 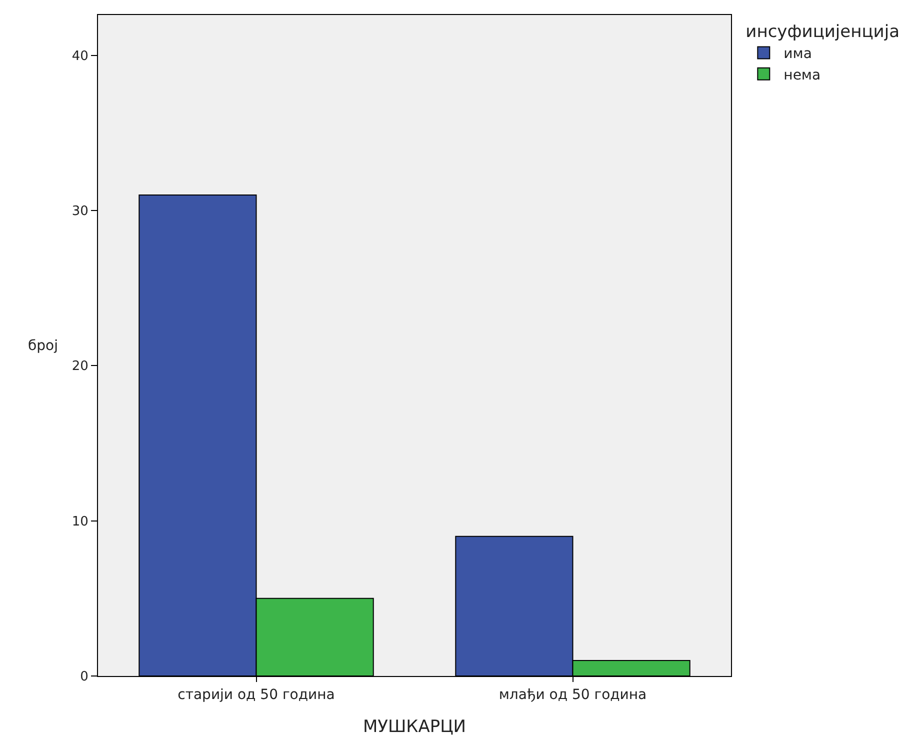 What do you see at coordinates (798, 54) in the screenshot?
I see `legend-label: има` at bounding box center [798, 54].